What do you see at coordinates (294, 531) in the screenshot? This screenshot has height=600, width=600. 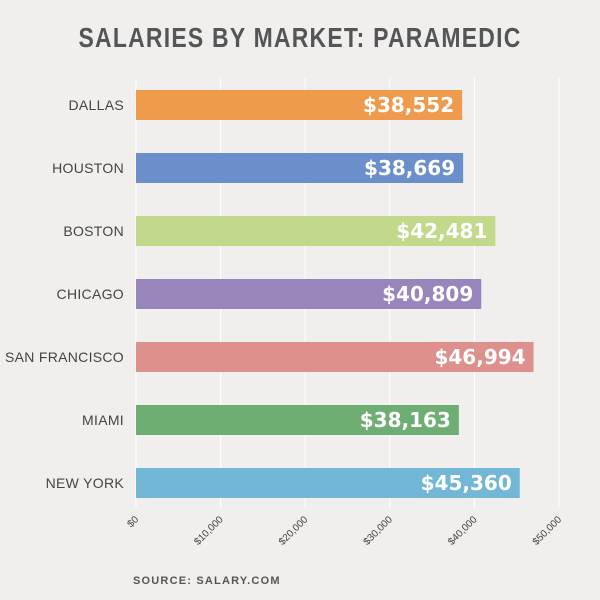 I see `x-tick-label-2: $20,000` at bounding box center [294, 531].